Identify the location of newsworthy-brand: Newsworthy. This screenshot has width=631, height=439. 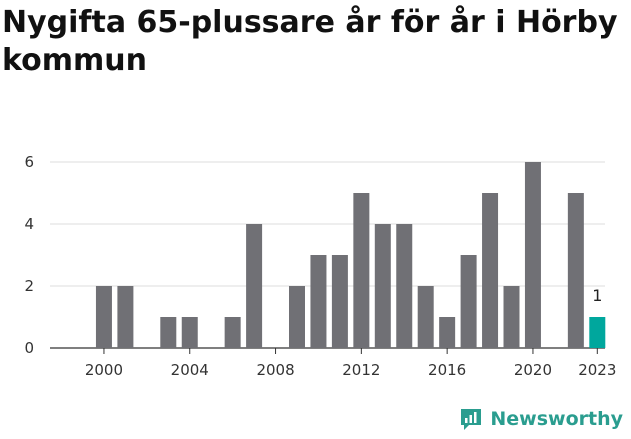
(540, 419).